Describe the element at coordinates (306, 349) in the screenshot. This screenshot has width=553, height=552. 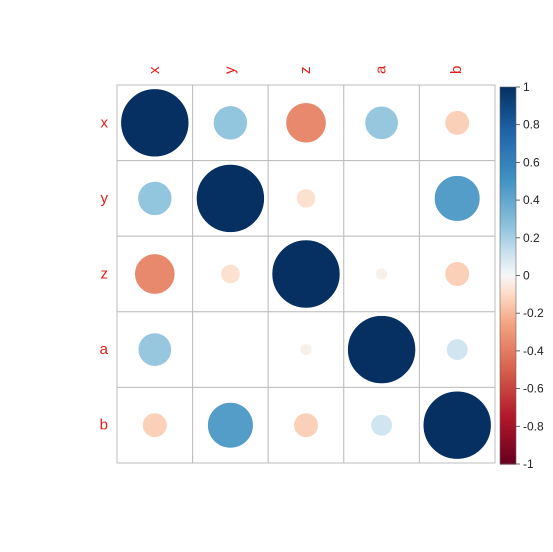
I see `correlation-circle-a-z` at that location.